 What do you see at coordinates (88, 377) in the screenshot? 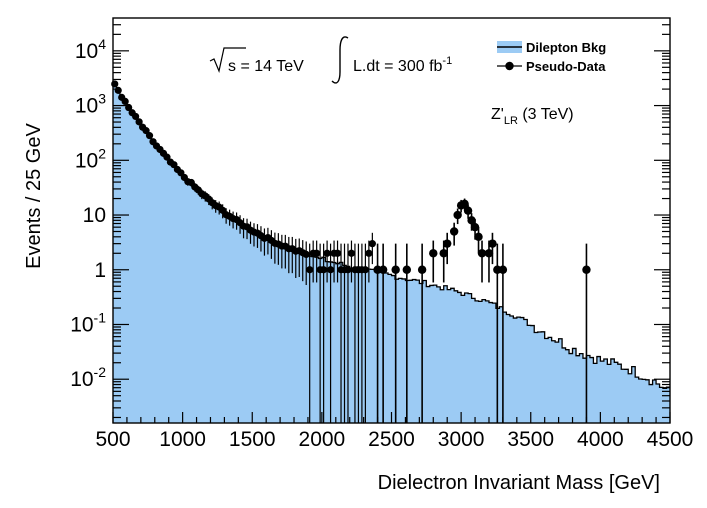
I see `y-tick-label: 10⁻²` at bounding box center [88, 377].